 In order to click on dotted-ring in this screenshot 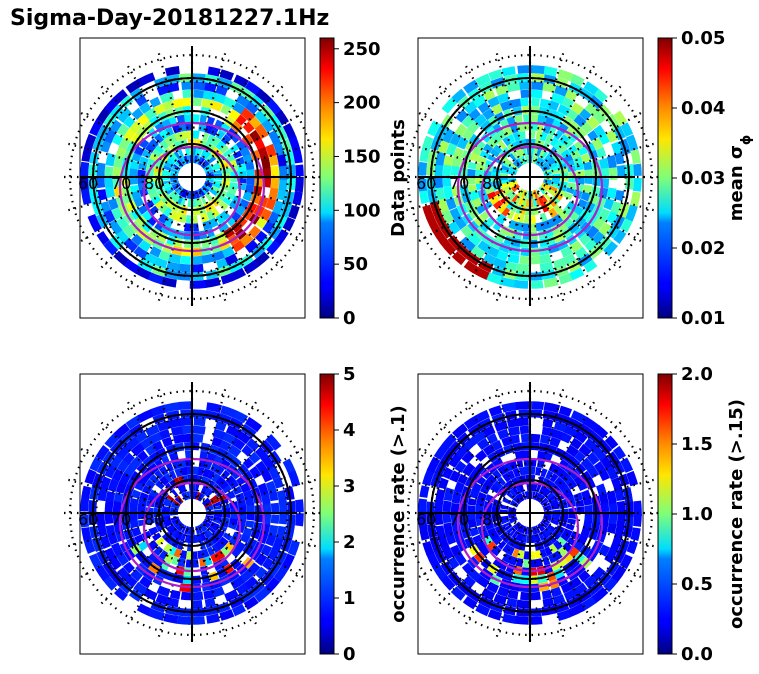, I will do `click(530, 513)`.